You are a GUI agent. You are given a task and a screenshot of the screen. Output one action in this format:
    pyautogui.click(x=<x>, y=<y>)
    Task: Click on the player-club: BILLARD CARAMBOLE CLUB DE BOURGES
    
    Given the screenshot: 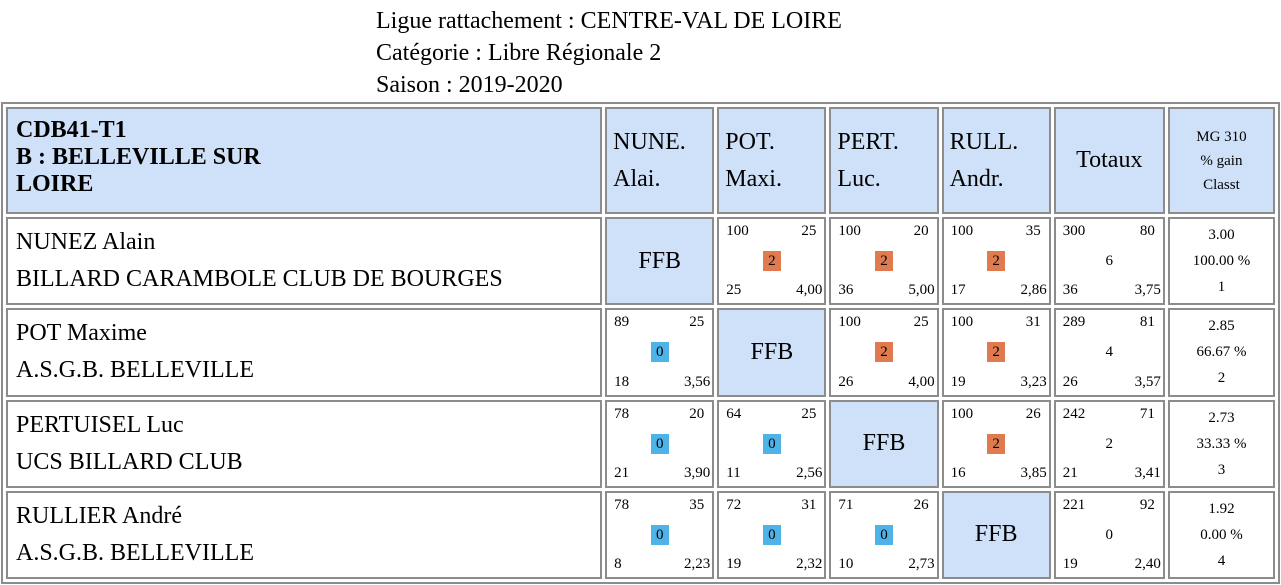 What is the action you would take?
    pyautogui.click(x=259, y=279)
    